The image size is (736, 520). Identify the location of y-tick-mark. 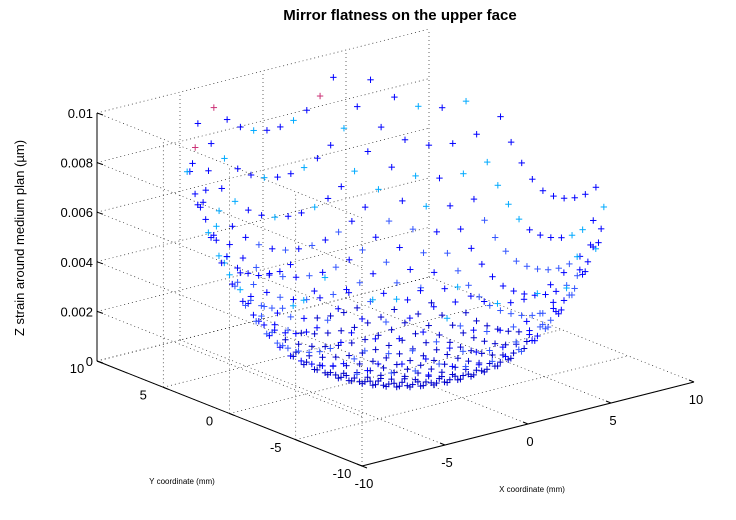
(232, 414).